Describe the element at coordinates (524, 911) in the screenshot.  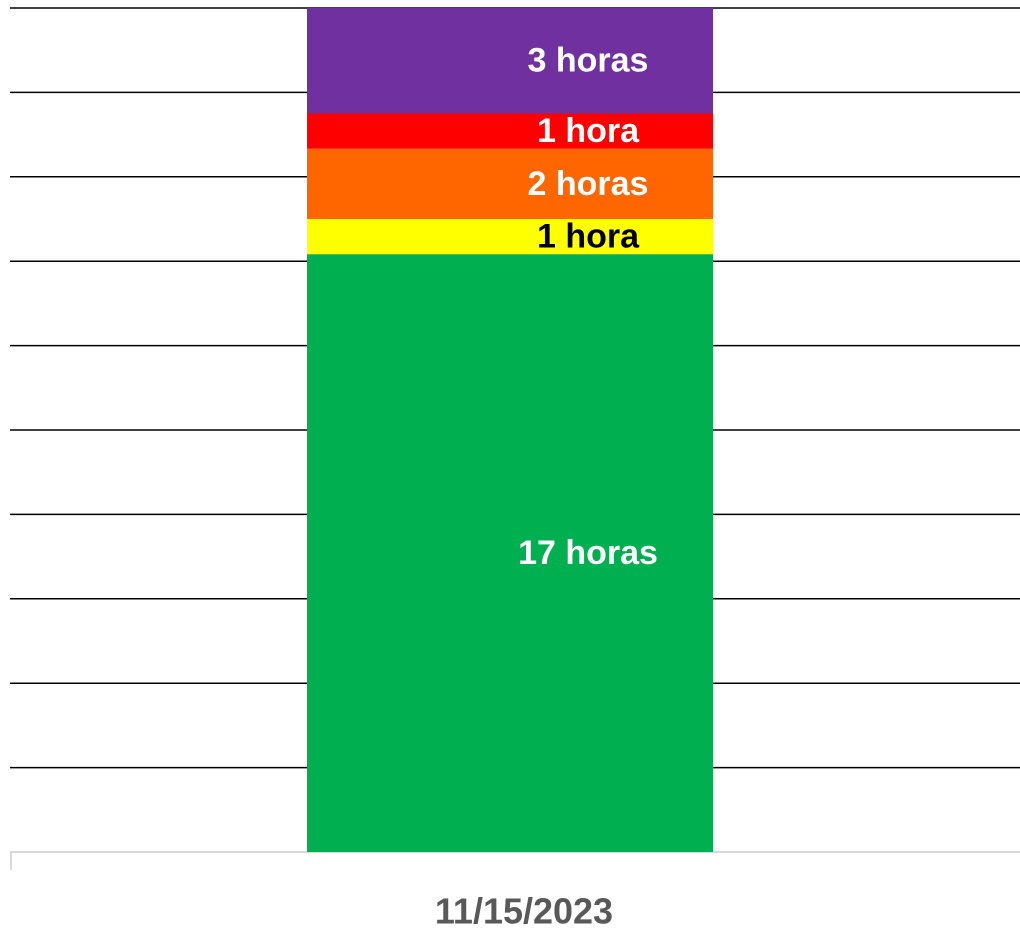
I see `x-tick-label: 11/15/2023` at that location.